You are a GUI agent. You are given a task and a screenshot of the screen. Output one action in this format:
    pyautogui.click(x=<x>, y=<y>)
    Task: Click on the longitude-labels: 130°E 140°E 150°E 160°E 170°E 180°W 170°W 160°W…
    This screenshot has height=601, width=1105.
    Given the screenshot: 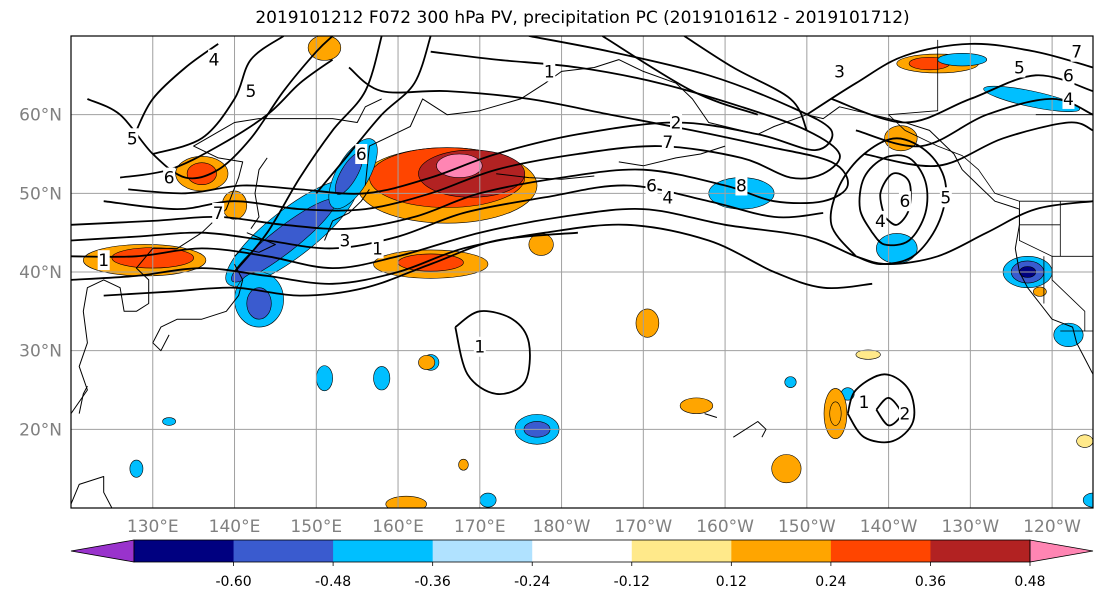 What is the action you would take?
    pyautogui.click(x=604, y=527)
    